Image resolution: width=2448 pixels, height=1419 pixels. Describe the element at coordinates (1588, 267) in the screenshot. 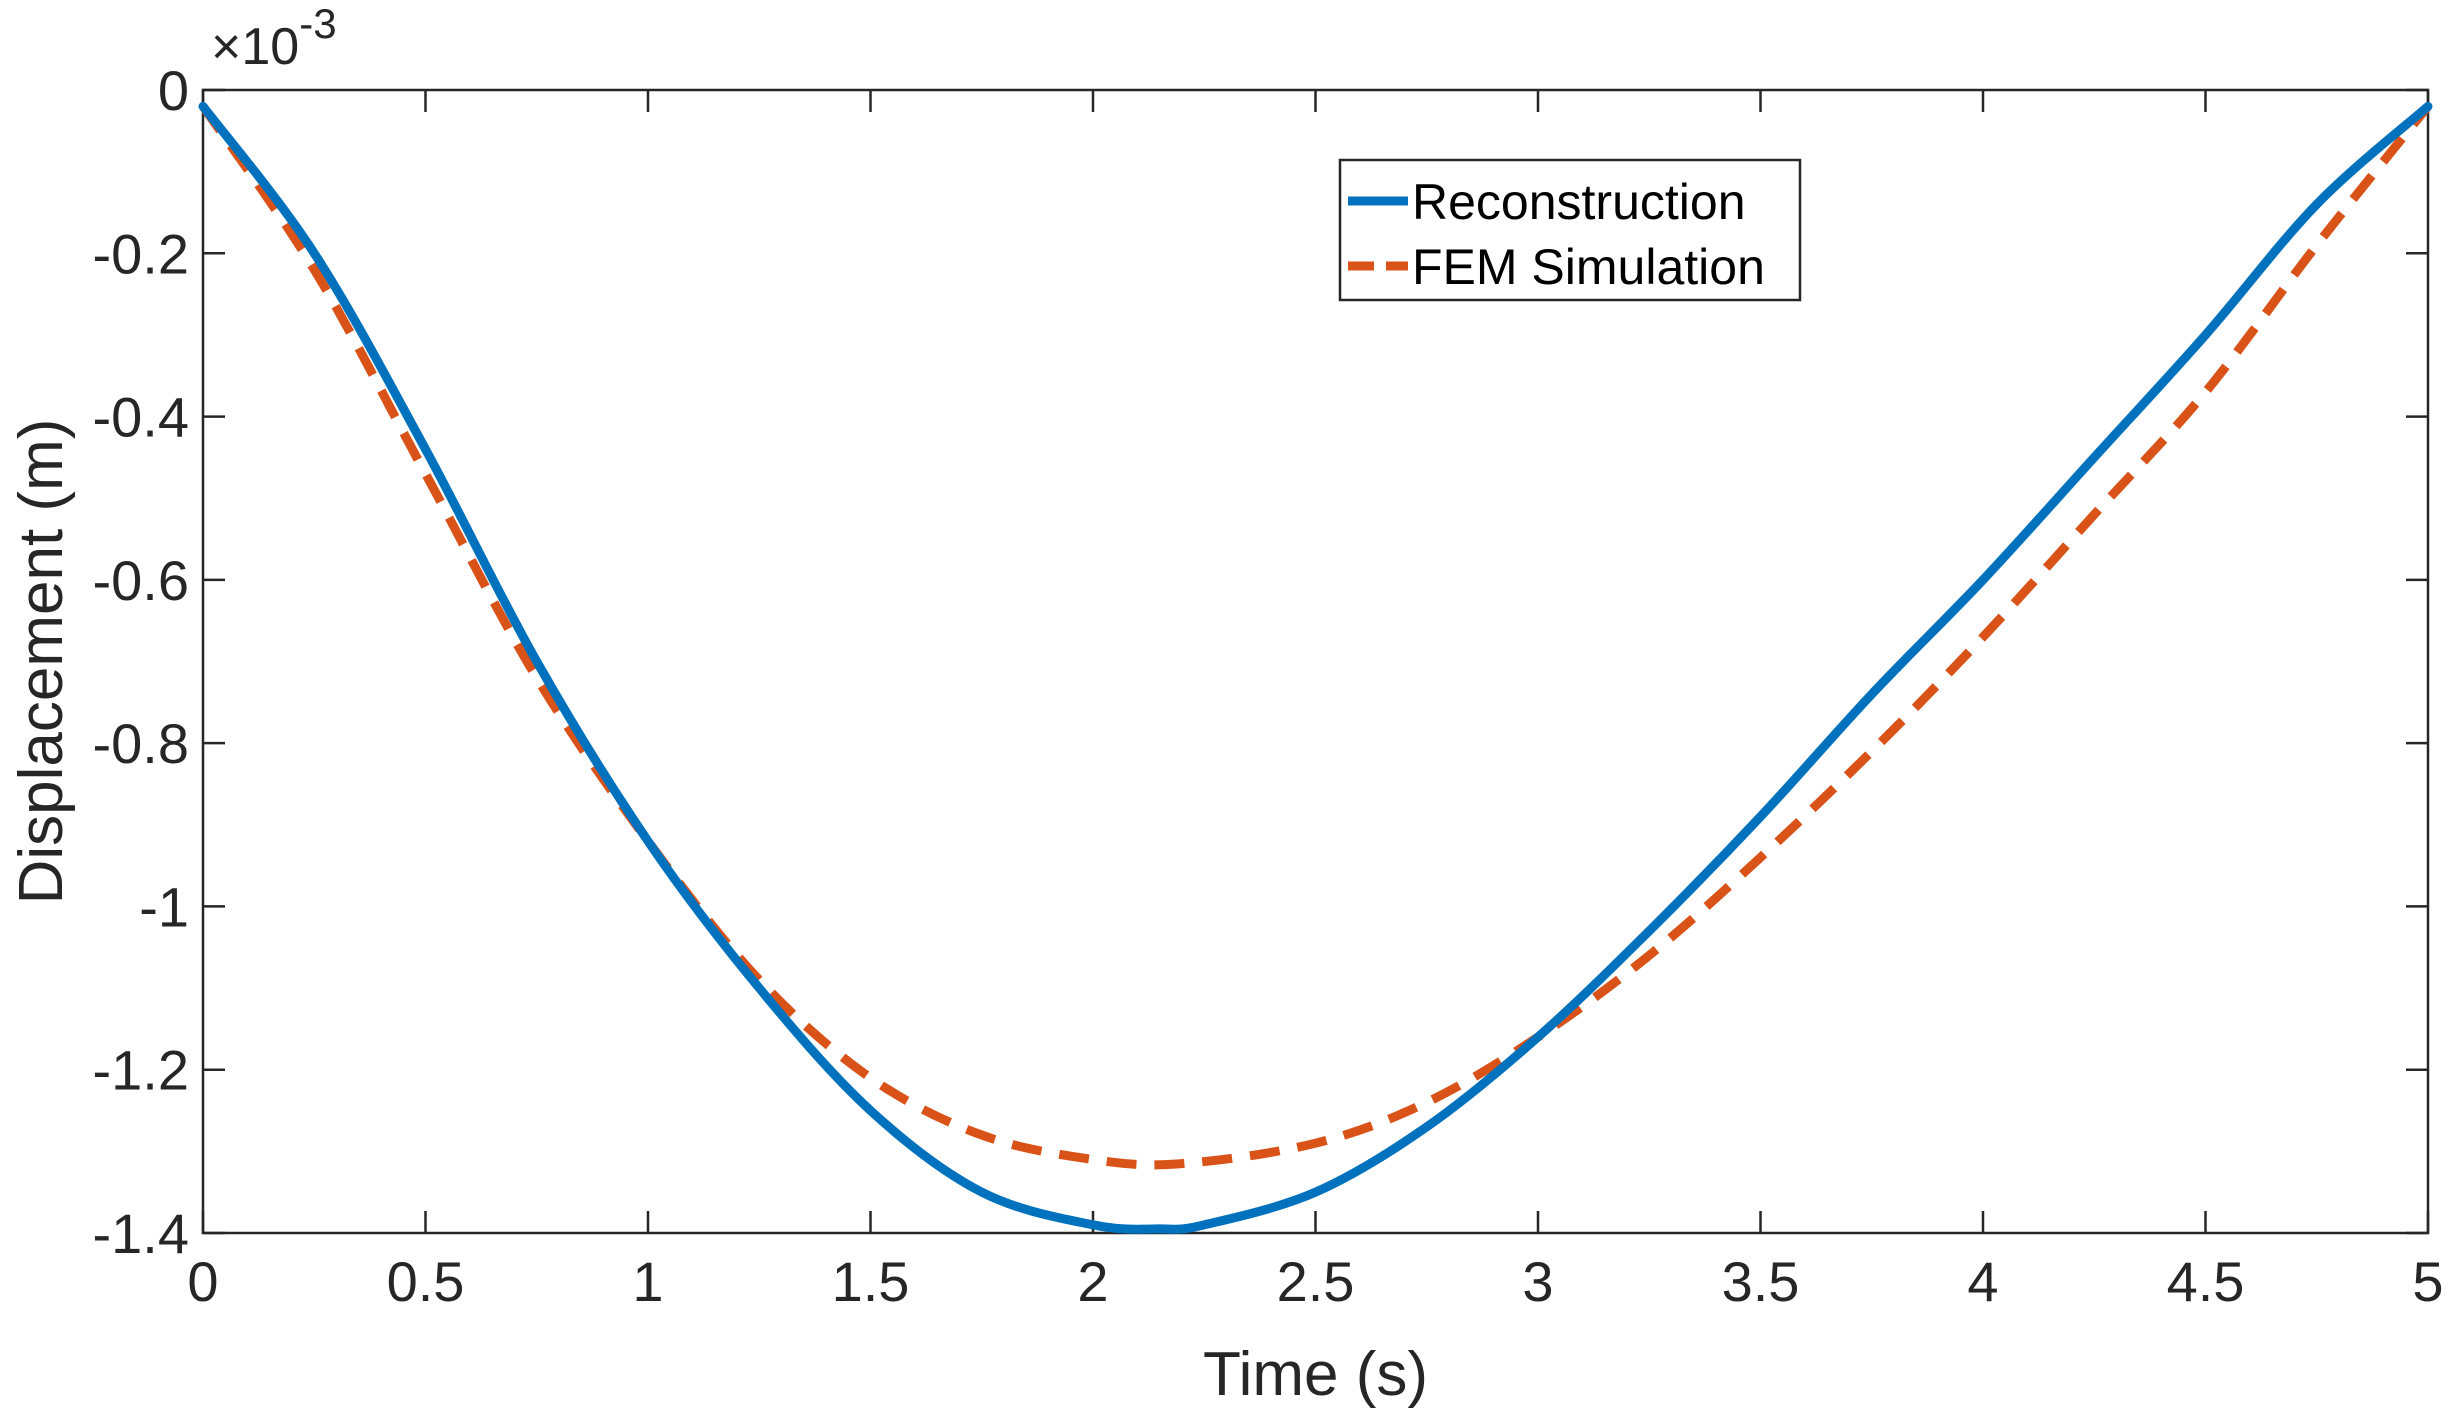

I see `legend-label: FEM Simulation` at that location.